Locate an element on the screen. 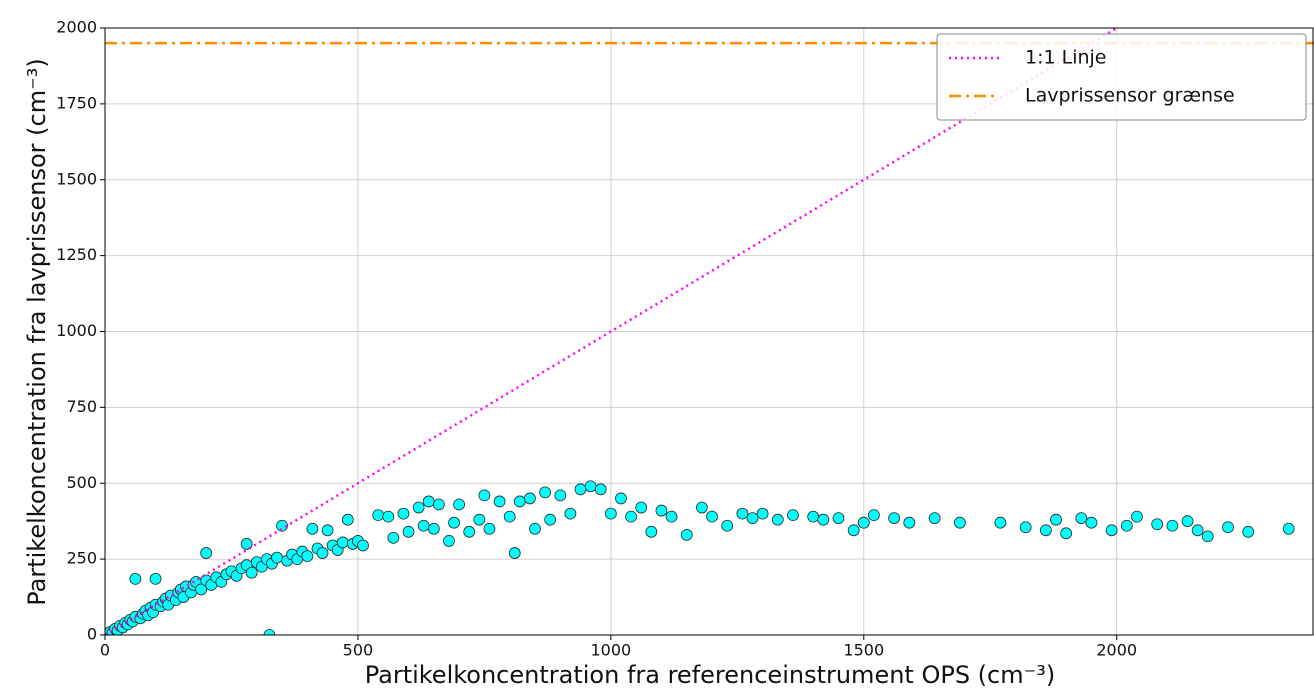 The width and height of the screenshot is (1314, 695). x-tick-label: 2000 is located at coordinates (1116, 650).